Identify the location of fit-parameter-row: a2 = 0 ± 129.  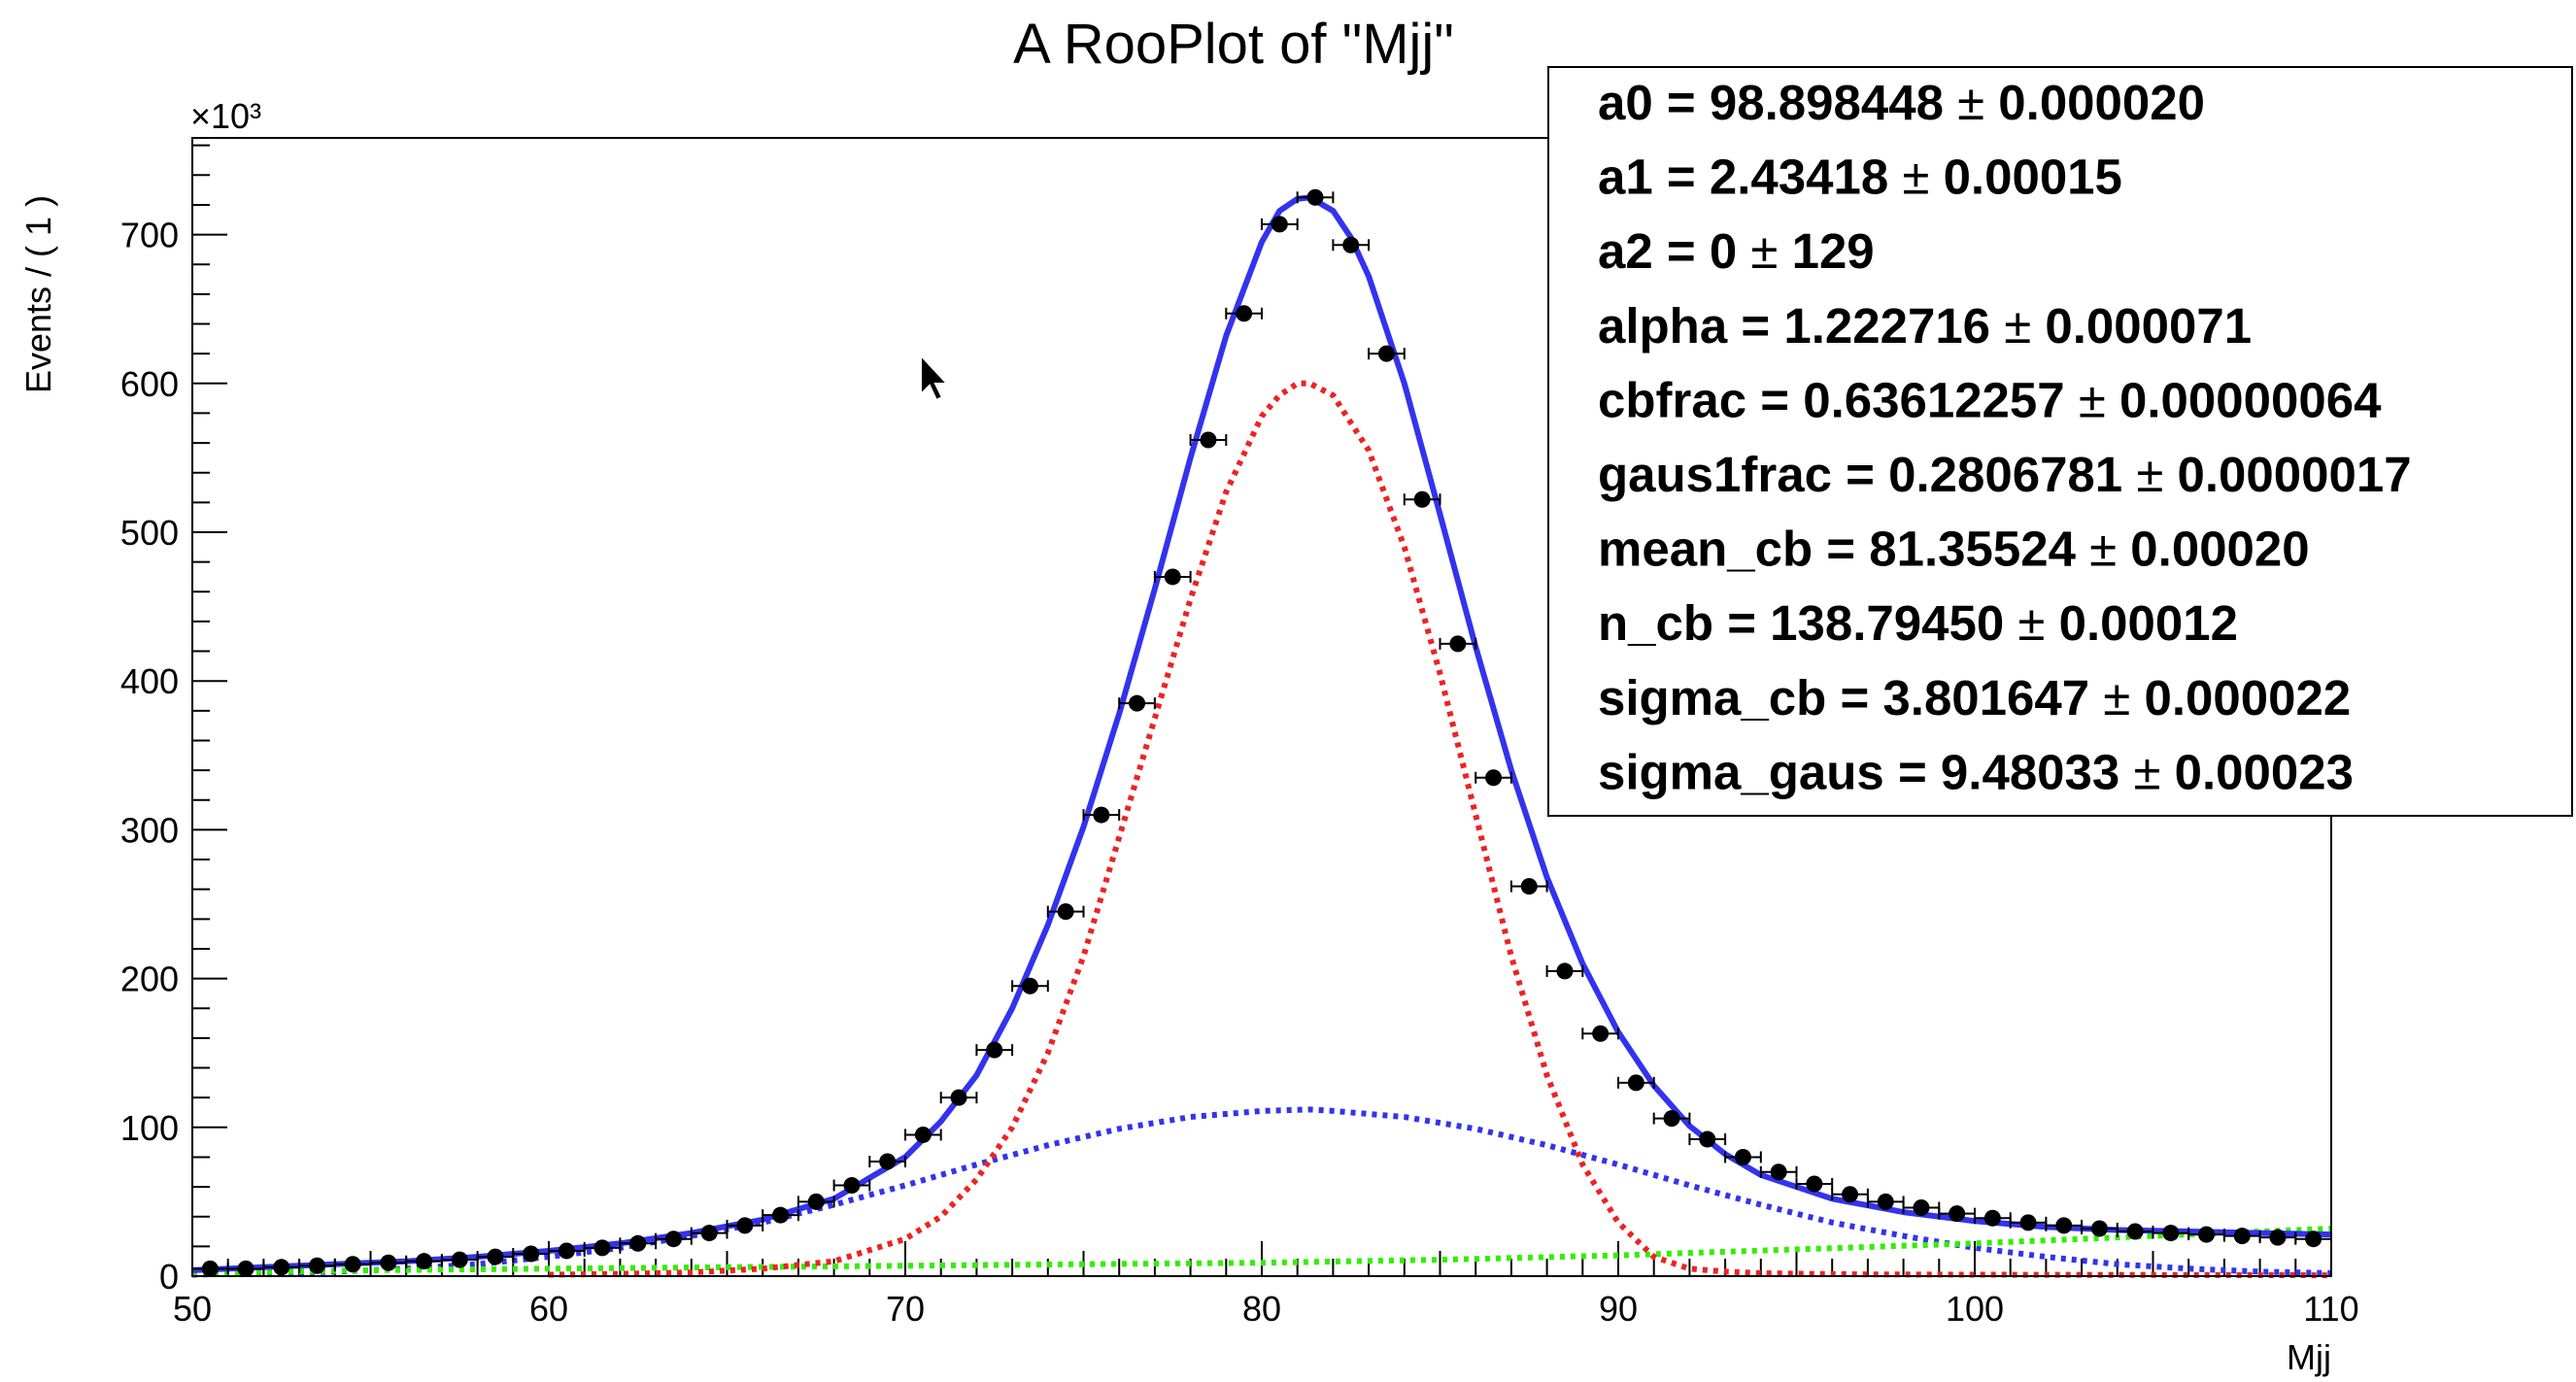
(1736, 251).